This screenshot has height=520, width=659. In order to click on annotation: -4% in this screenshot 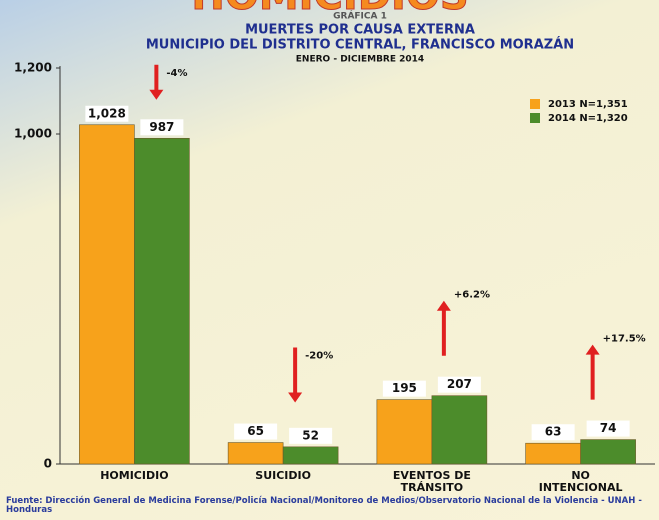, I will do `click(176, 73)`.